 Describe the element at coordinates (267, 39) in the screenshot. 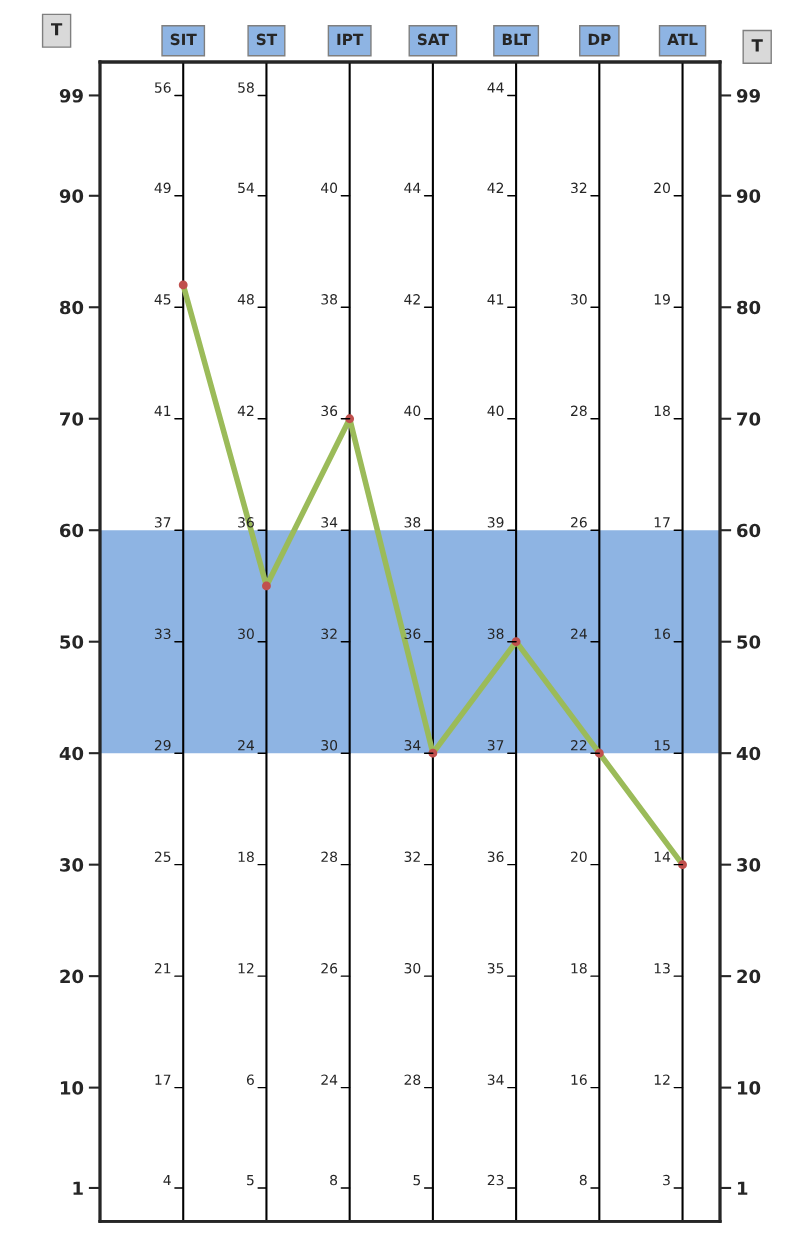

I see `x-tick-label: ST` at that location.